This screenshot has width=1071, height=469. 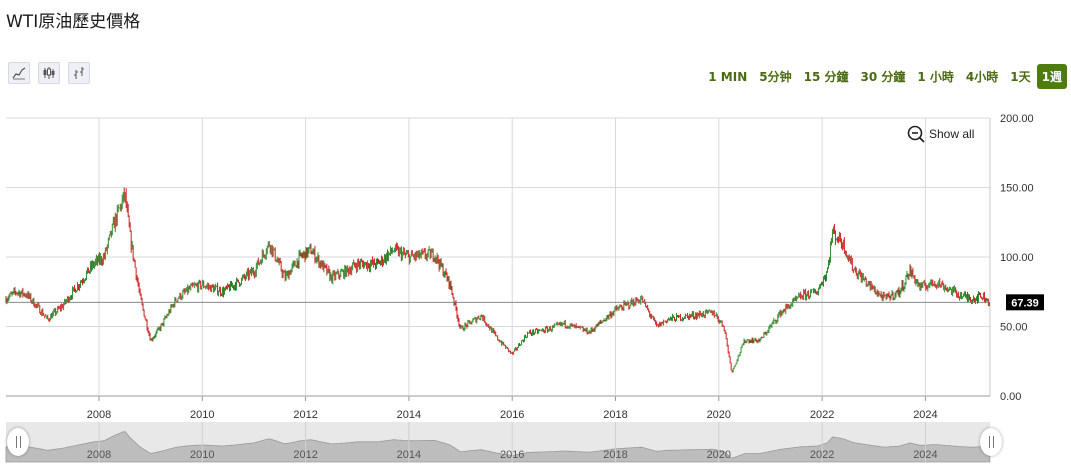 What do you see at coordinates (935, 77) in the screenshot?
I see `range-1hour: 1 小時` at bounding box center [935, 77].